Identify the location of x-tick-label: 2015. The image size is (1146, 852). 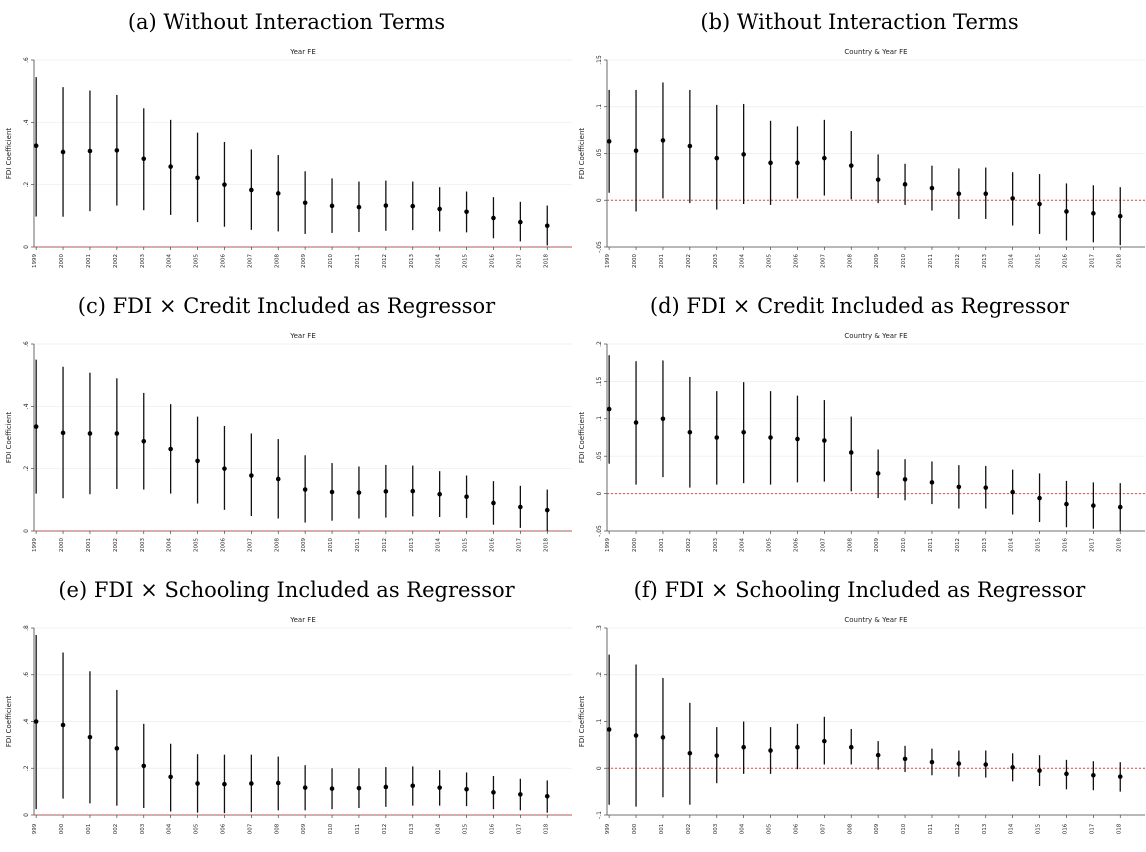
(1039, 261).